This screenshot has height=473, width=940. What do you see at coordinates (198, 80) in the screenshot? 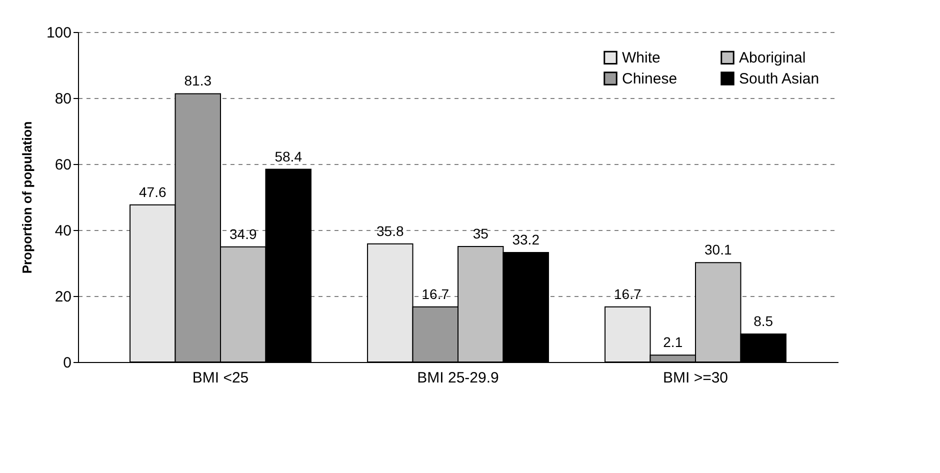
I see `data-label: 81.3` at bounding box center [198, 80].